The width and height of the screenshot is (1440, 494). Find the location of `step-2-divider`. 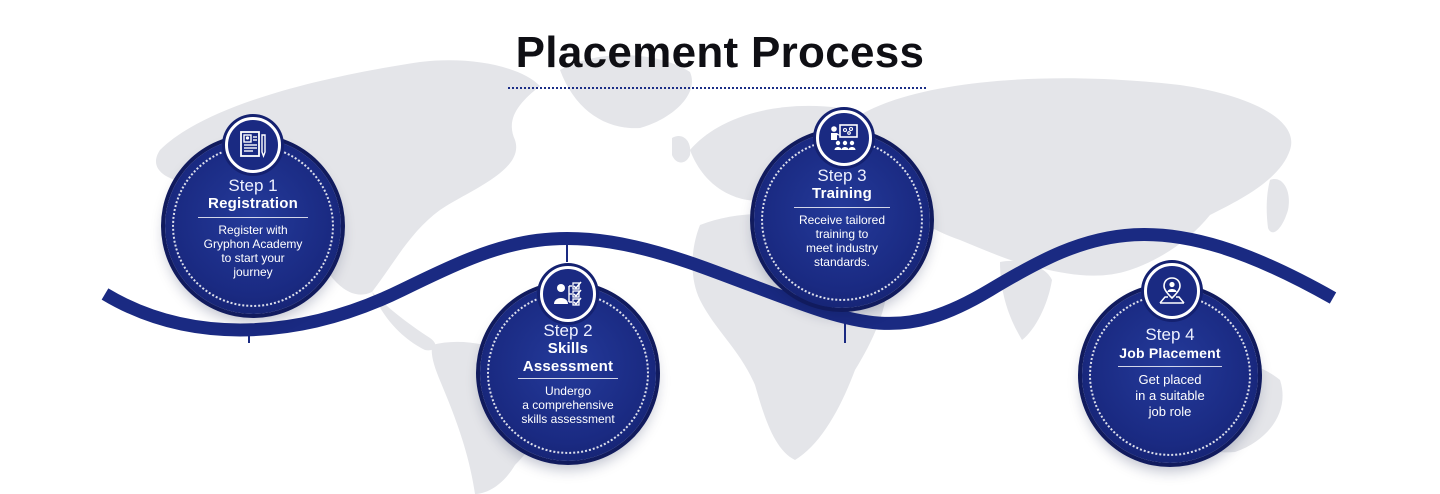

step-2-divider is located at coordinates (568, 378).